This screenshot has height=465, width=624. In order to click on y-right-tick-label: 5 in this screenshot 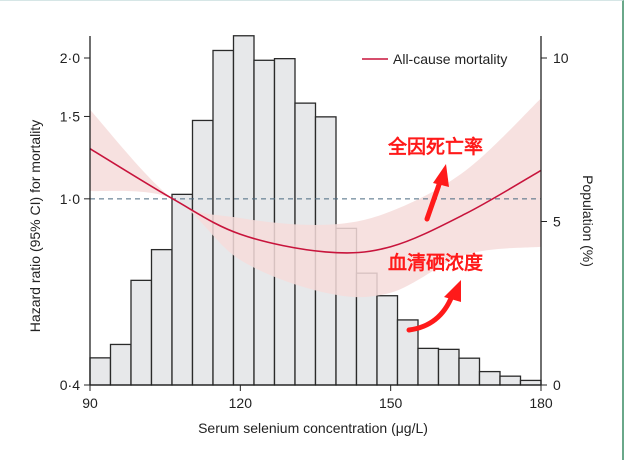, I will do `click(557, 222)`.